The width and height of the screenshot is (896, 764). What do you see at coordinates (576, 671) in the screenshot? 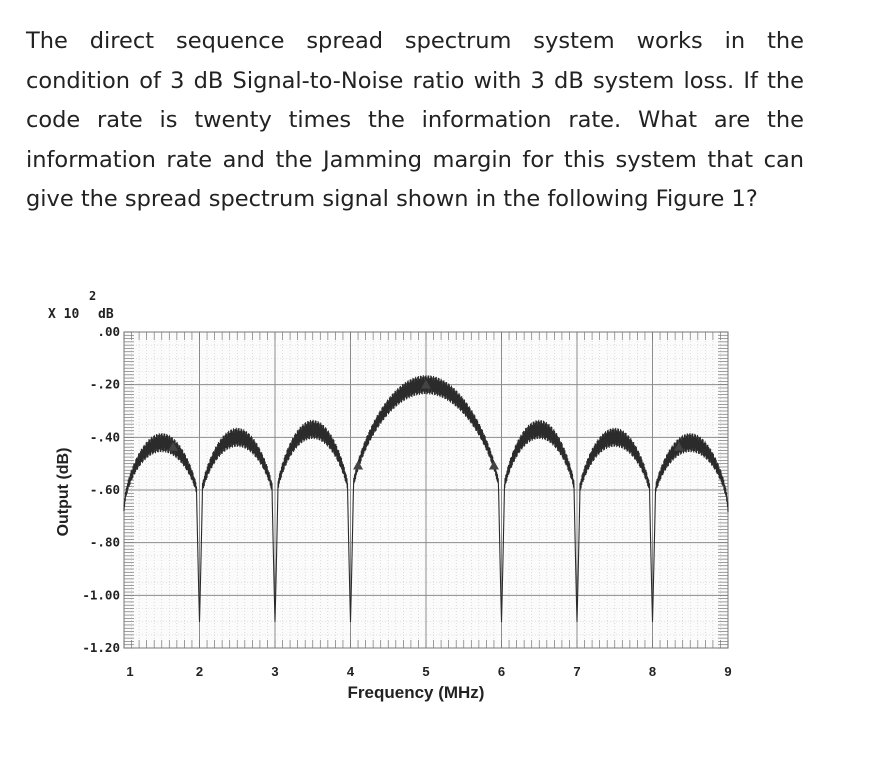
I see `x-tick-label: 7` at bounding box center [576, 671].